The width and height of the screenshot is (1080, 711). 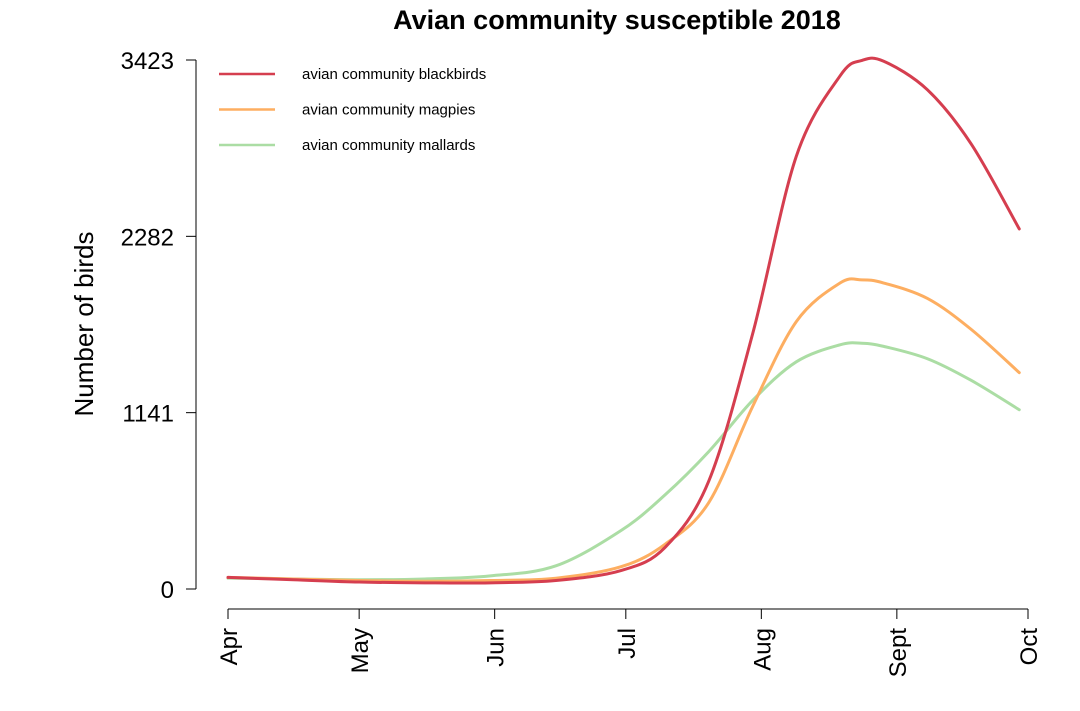 I want to click on x-tick-label: Oct, so click(x=1029, y=647).